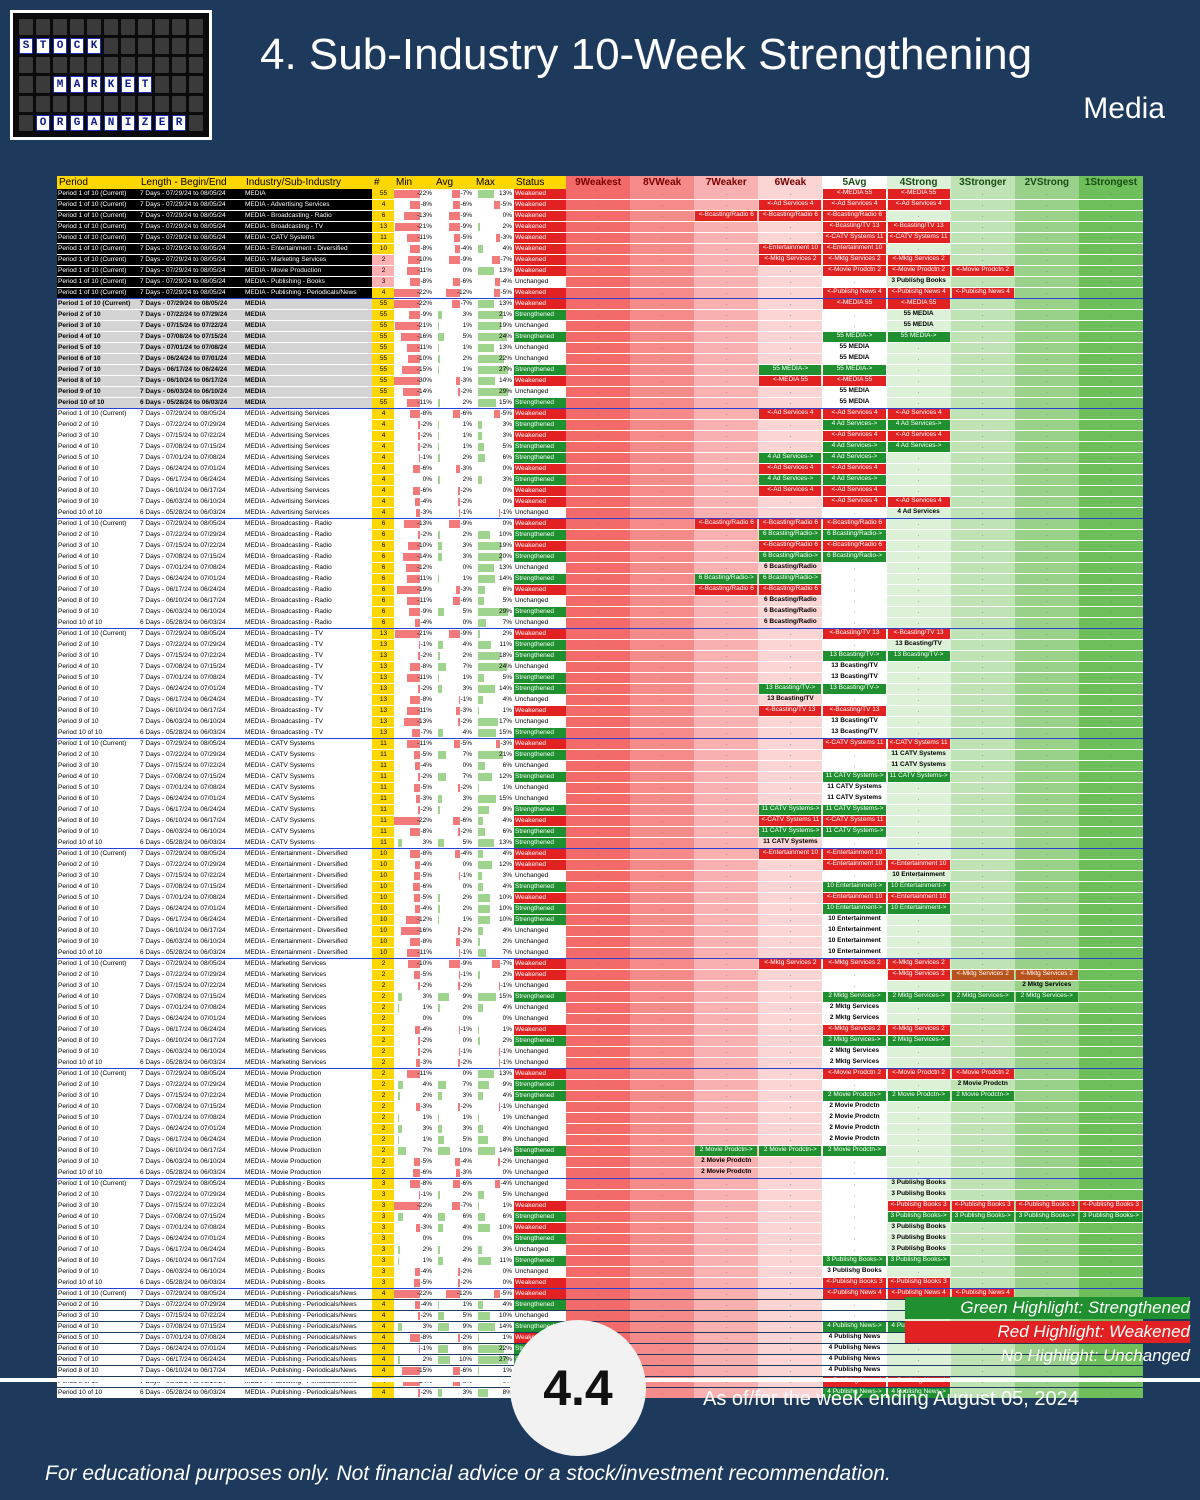 The height and width of the screenshot is (1500, 1200). What do you see at coordinates (854, 238) in the screenshot?
I see `strength-mark: <-CATV Systems 11` at bounding box center [854, 238].